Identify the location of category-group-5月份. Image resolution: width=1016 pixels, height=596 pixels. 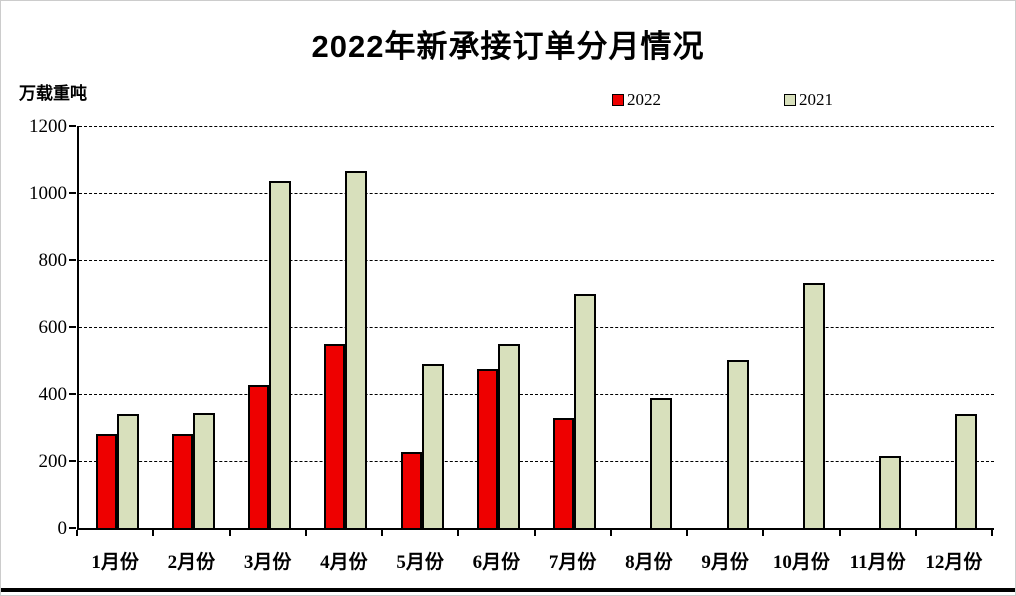
(422, 327).